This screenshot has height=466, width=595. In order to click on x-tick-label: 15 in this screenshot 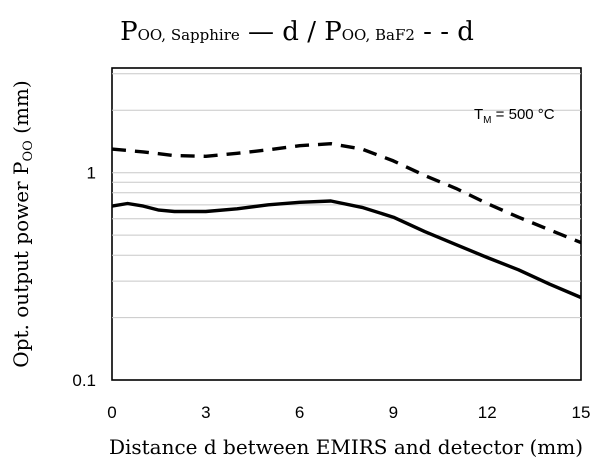, I will do `click(581, 412)`.